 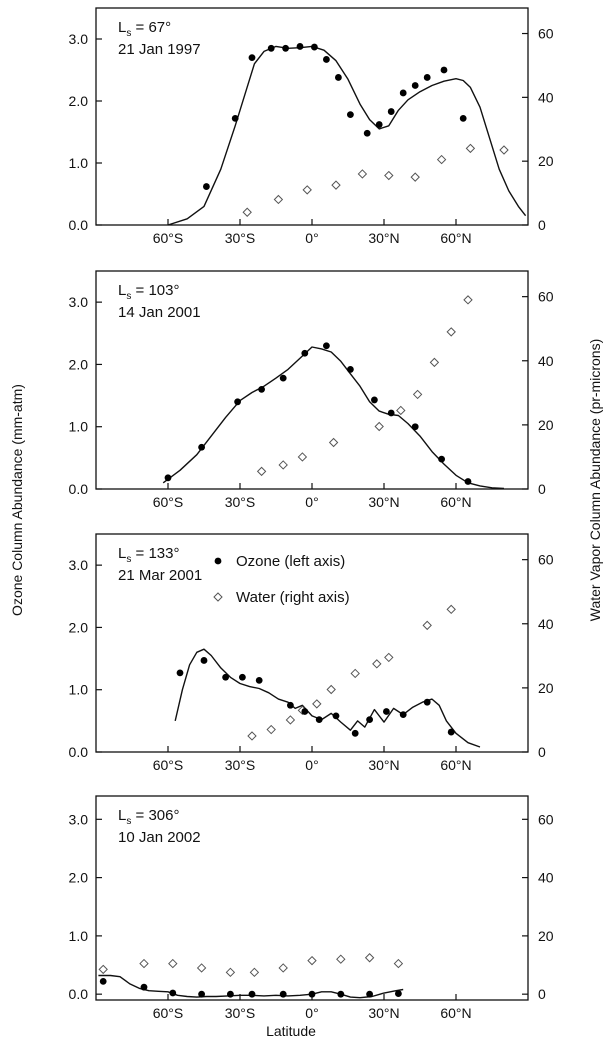 What do you see at coordinates (79, 690) in the screenshot?
I see `y-left-tick-label: 1.0` at bounding box center [79, 690].